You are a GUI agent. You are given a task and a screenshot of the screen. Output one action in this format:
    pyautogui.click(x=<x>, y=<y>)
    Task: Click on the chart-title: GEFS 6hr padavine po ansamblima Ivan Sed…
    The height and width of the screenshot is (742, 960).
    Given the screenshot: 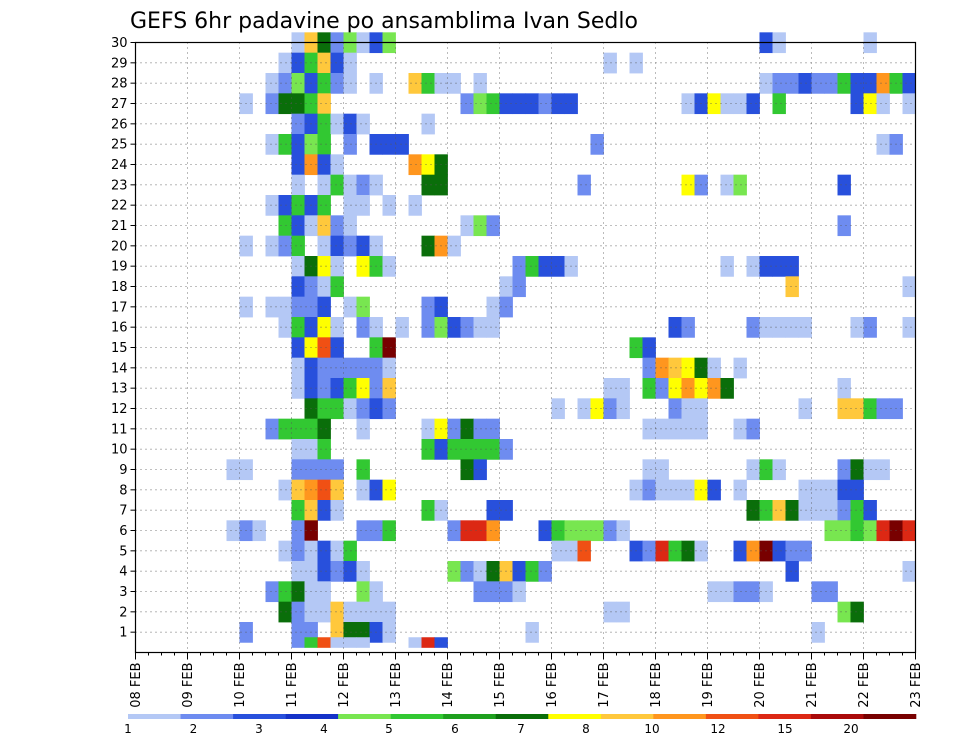 What is the action you would take?
    pyautogui.click(x=384, y=21)
    